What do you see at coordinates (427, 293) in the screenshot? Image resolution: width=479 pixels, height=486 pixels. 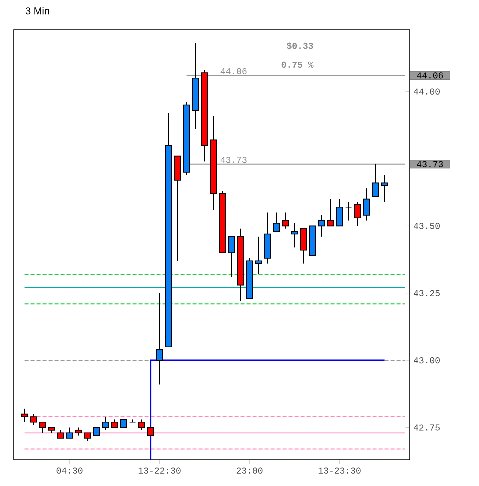 I see `y-tick-label: 43.25` at bounding box center [427, 293].